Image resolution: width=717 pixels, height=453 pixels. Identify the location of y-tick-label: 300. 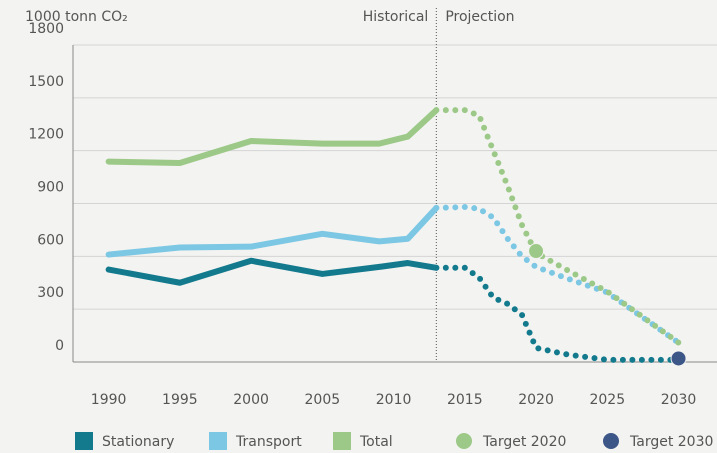
(50, 293).